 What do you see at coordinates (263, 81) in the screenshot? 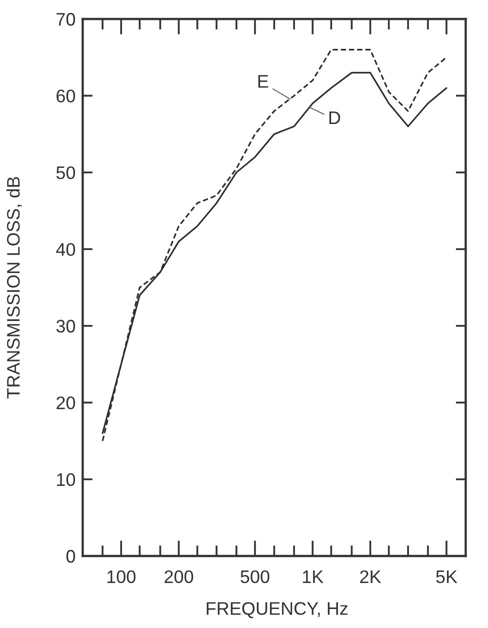
I see `series-label: E` at bounding box center [263, 81].